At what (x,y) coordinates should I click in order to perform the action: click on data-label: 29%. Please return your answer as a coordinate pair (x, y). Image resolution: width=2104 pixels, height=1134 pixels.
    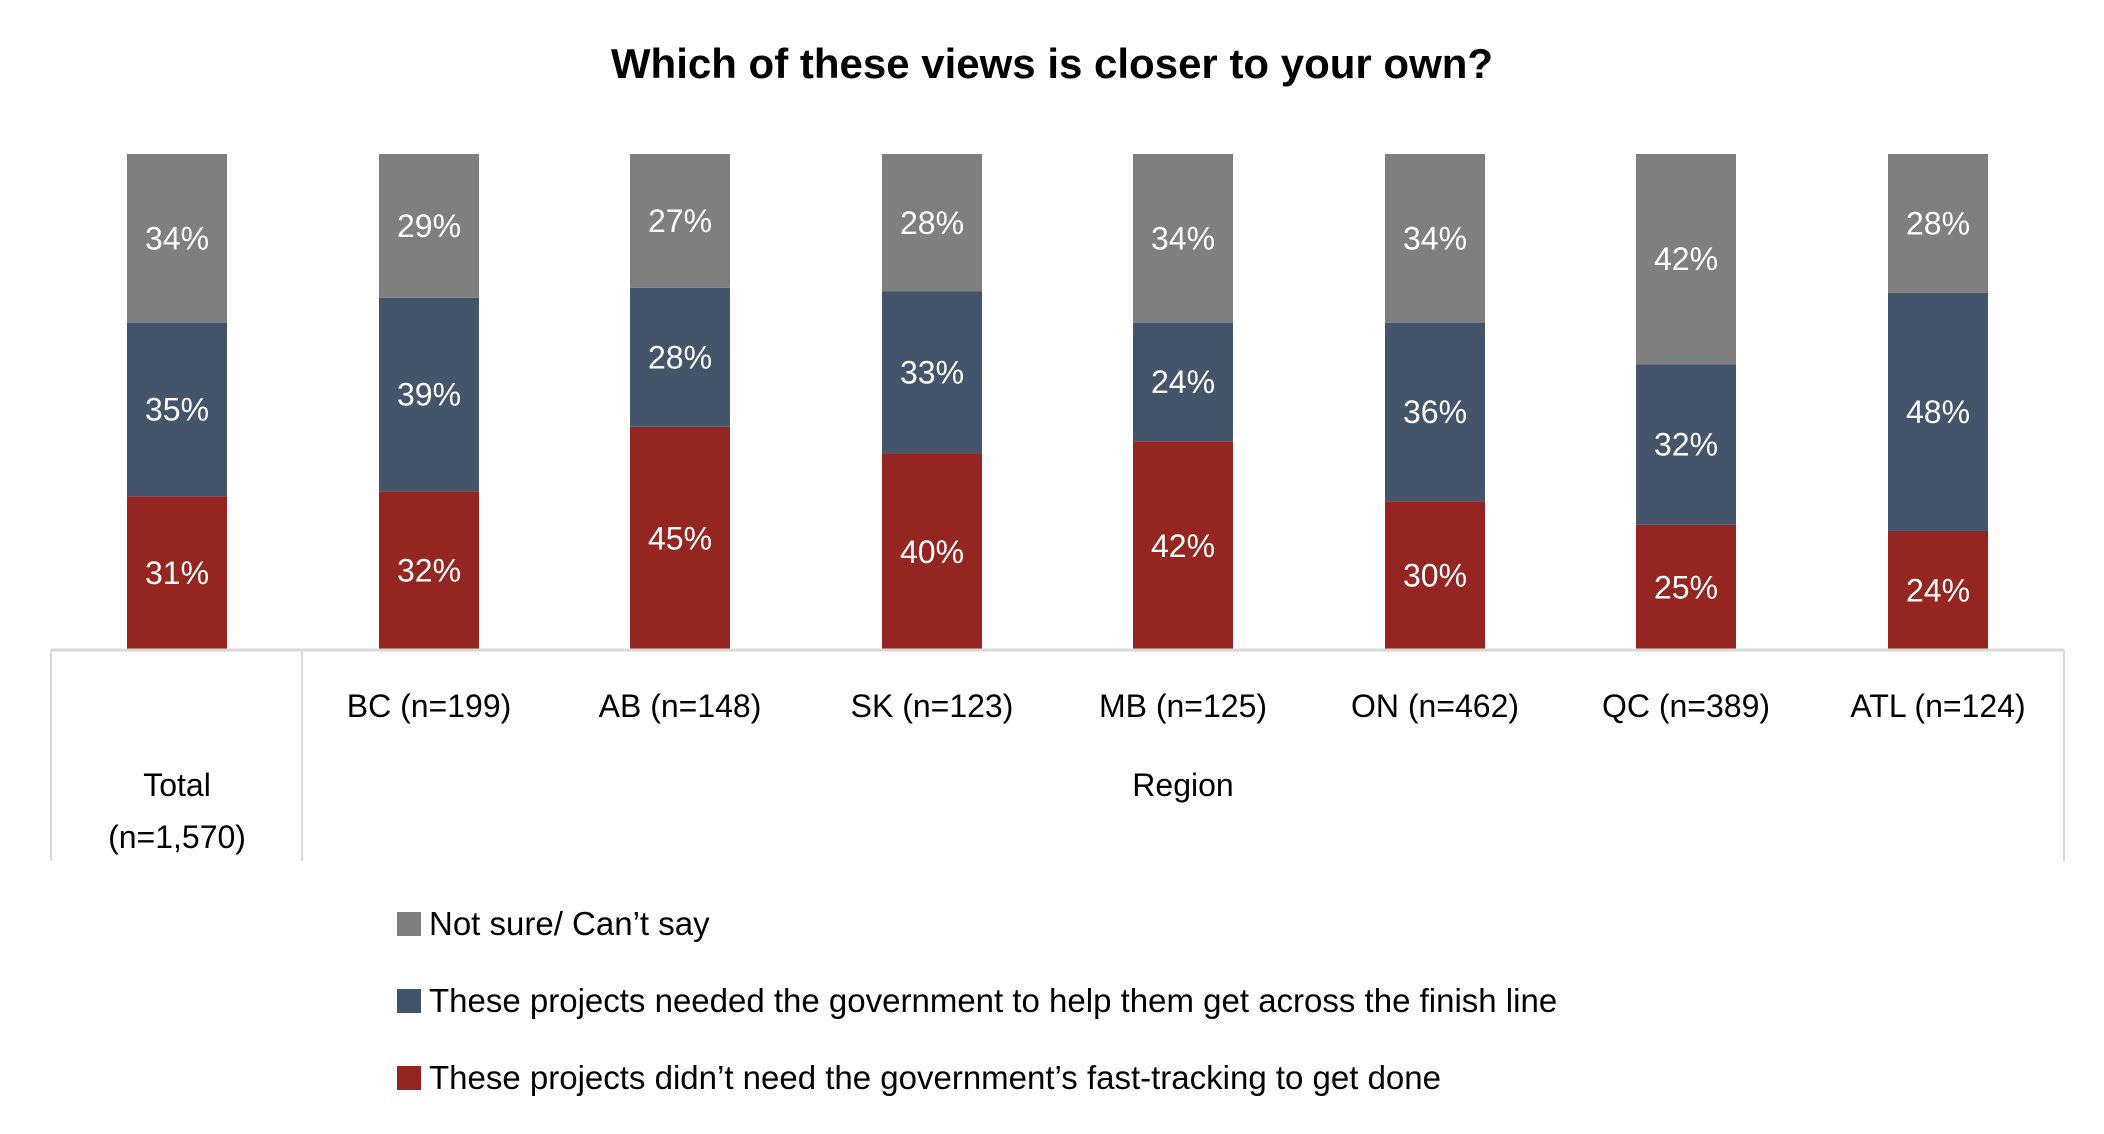
    Looking at the image, I should click on (429, 226).